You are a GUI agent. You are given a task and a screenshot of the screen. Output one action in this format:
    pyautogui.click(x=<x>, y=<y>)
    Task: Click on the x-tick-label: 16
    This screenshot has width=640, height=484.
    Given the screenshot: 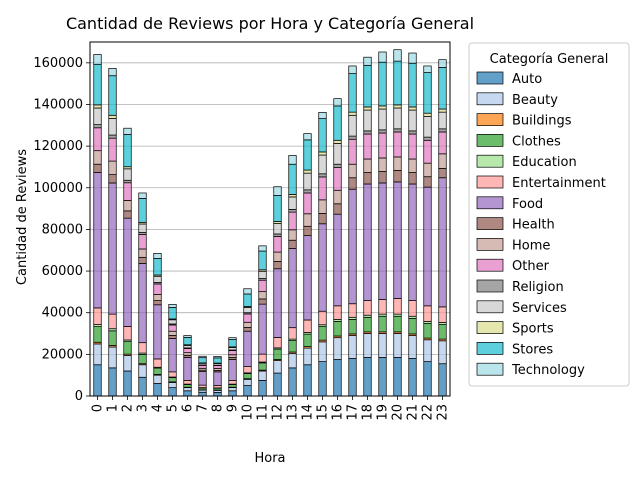 What is the action you would take?
    pyautogui.click(x=338, y=412)
    